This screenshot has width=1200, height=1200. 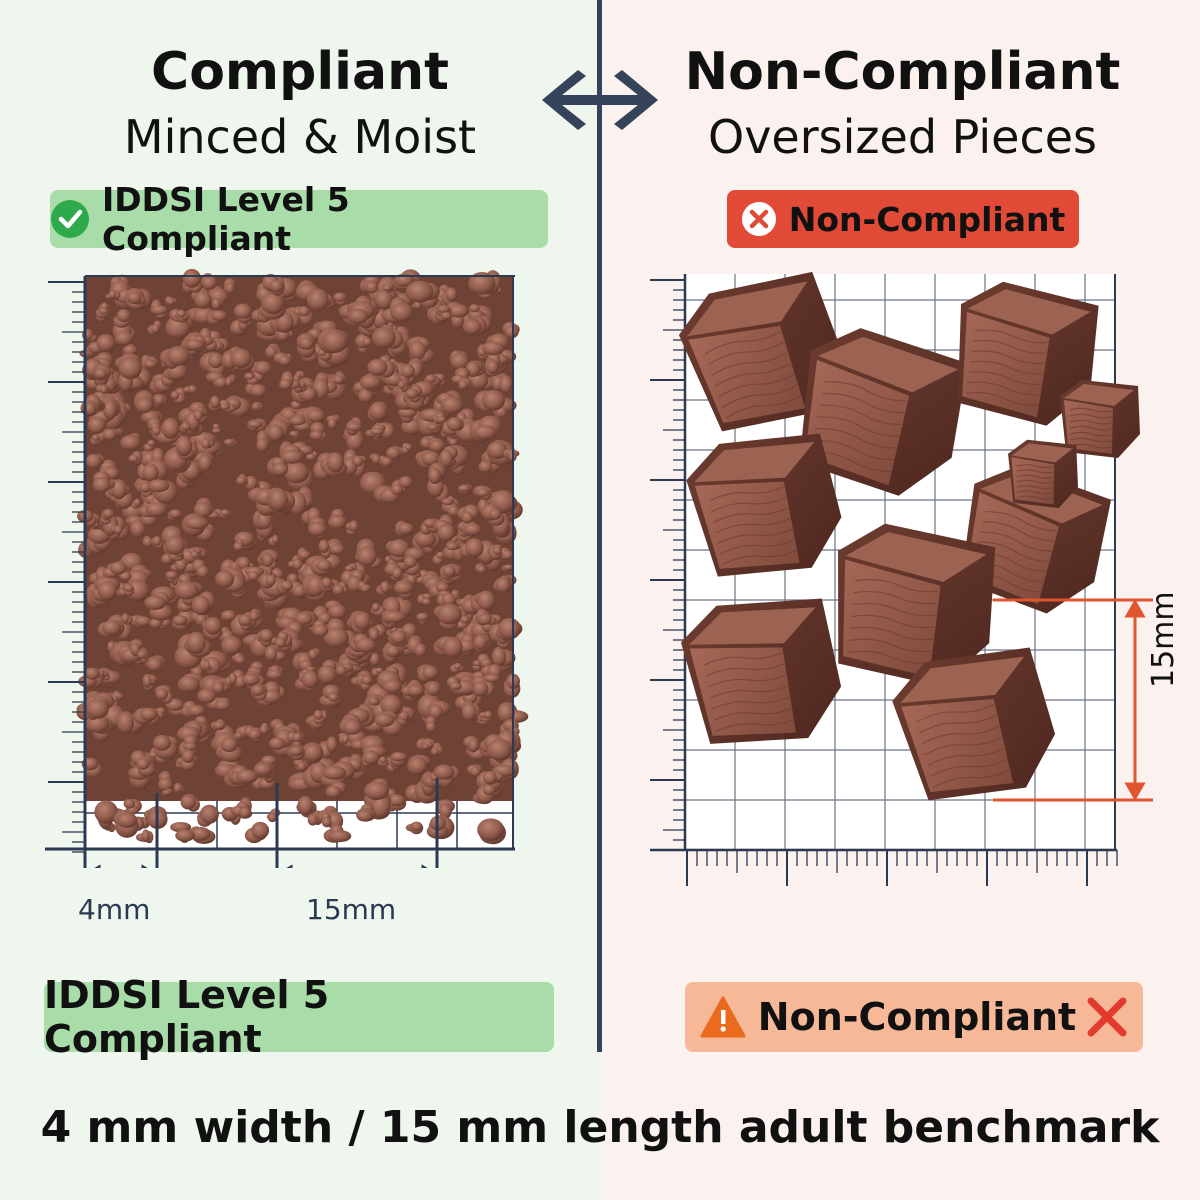 I want to click on red-x-icon, so click(x=1107, y=1017).